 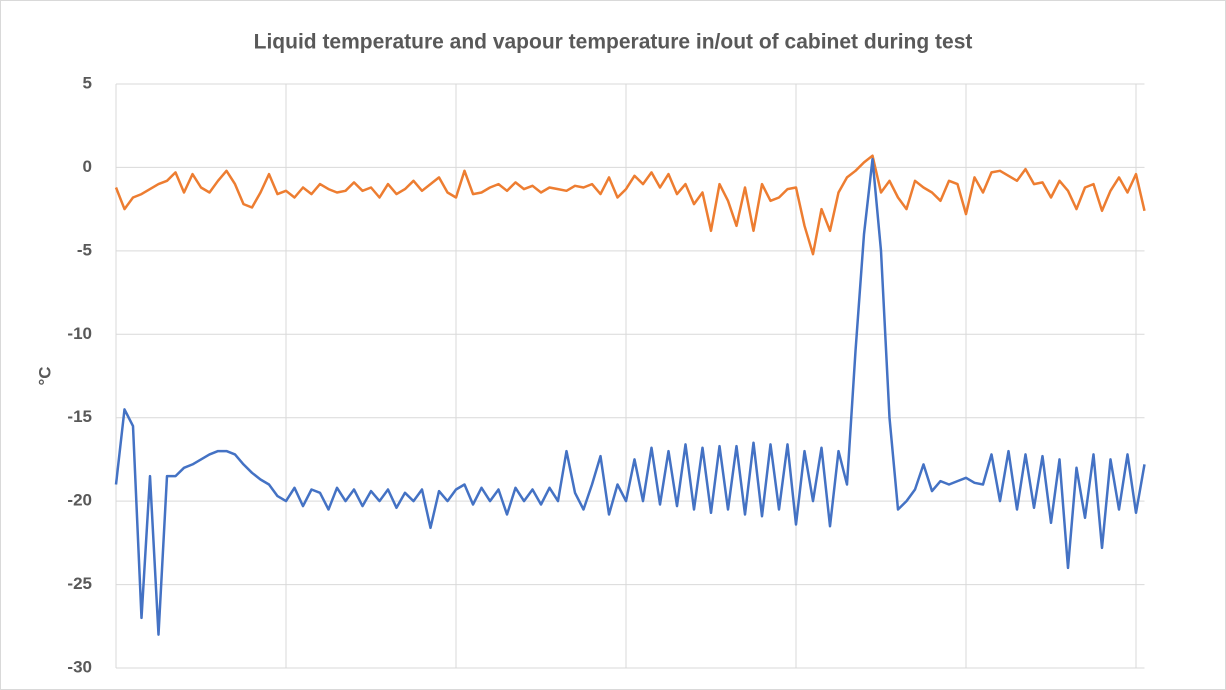 I want to click on y-tick-label: -10, so click(x=79, y=333).